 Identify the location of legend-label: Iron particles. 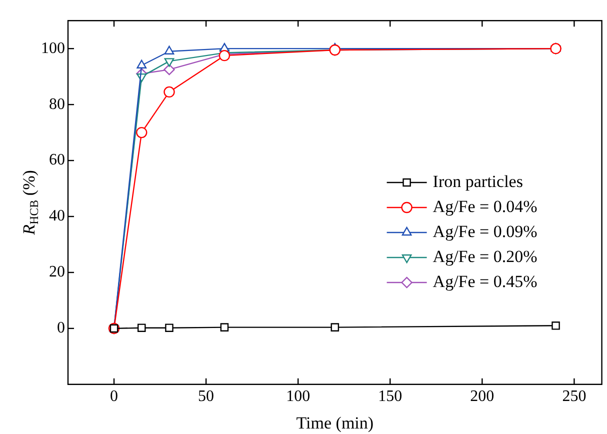
(477, 181).